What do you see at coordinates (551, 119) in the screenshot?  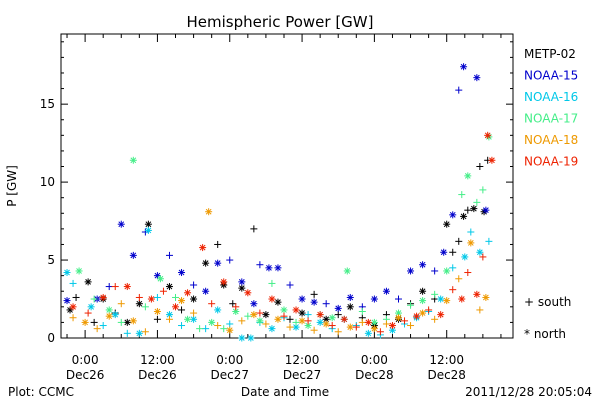 I see `legend-item: NOAA-17` at bounding box center [551, 119].